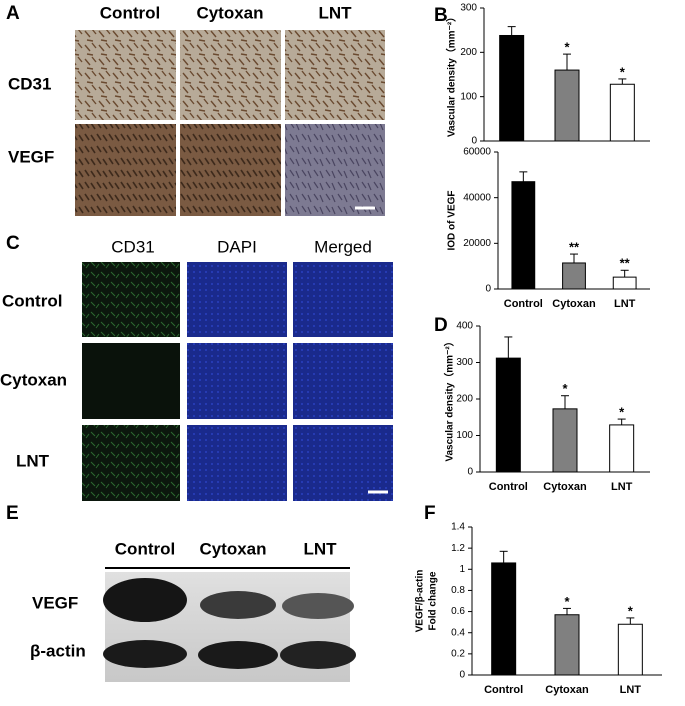  I want to click on panel-label: B, so click(441, 15).